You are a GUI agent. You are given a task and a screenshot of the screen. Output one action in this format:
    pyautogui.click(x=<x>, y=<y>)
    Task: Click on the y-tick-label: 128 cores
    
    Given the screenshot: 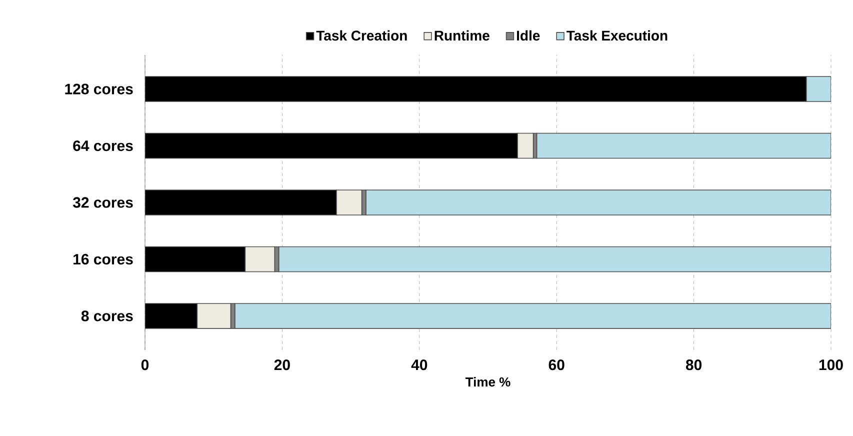 What is the action you would take?
    pyautogui.click(x=99, y=89)
    